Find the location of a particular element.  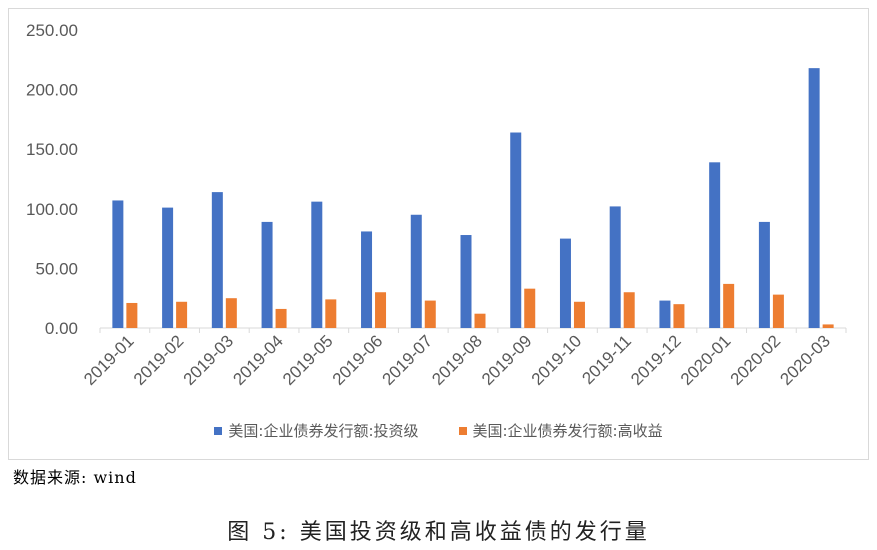

x-tick-label: 2019-05 is located at coordinates (308, 360).